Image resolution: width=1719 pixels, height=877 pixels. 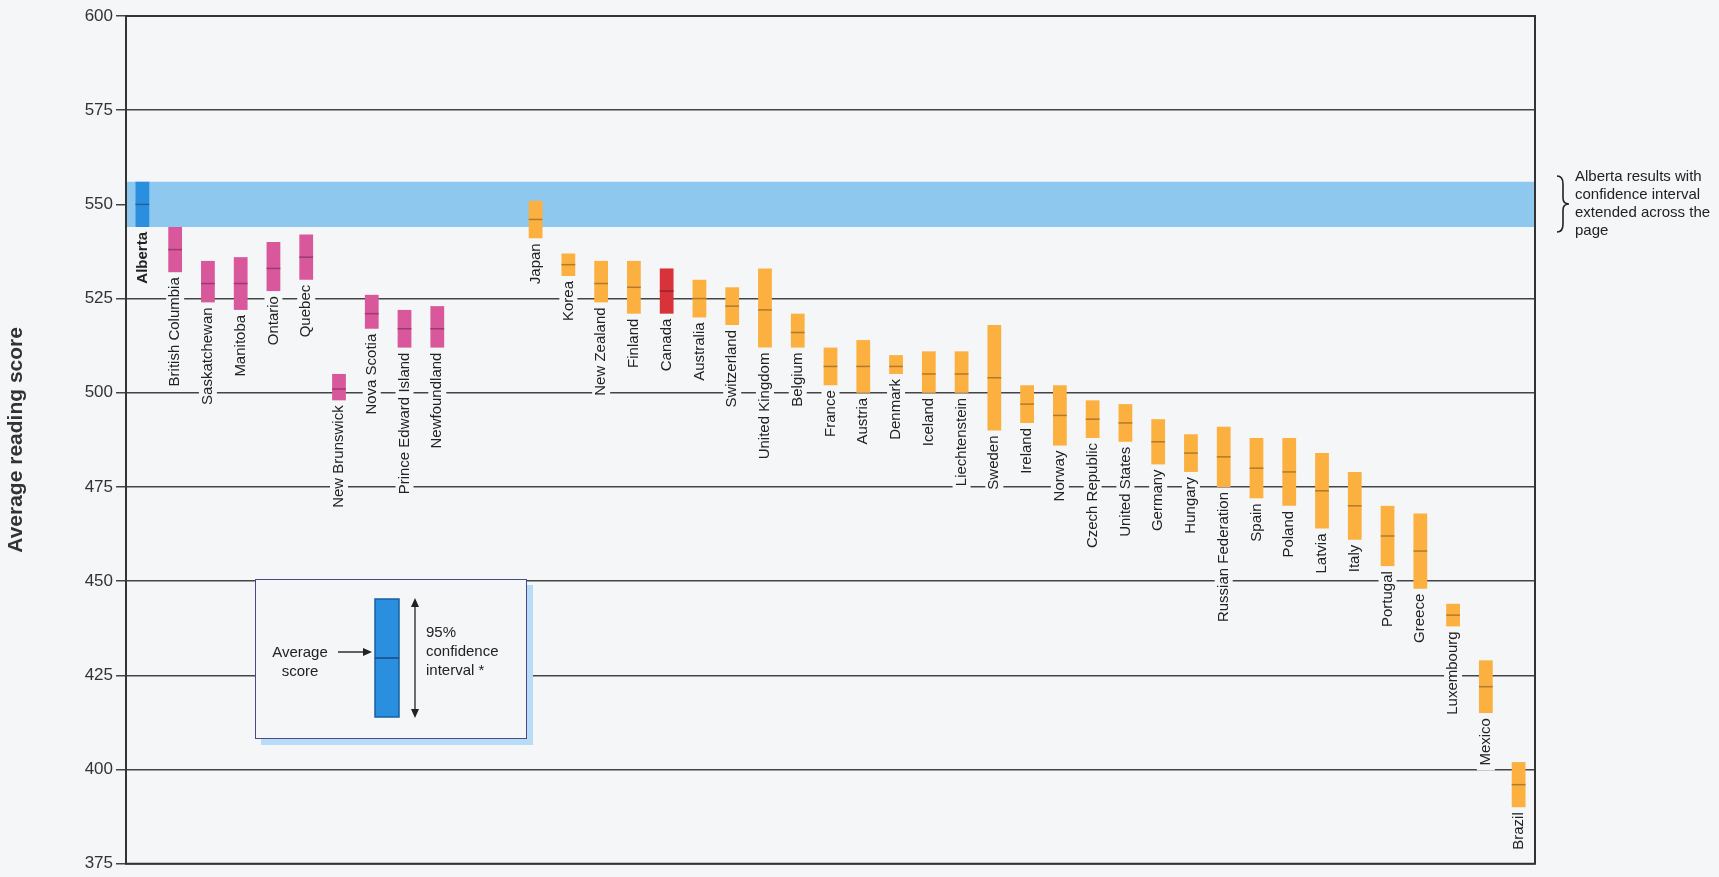 I want to click on x-tick-label: Switzerland, so click(x=731, y=368).